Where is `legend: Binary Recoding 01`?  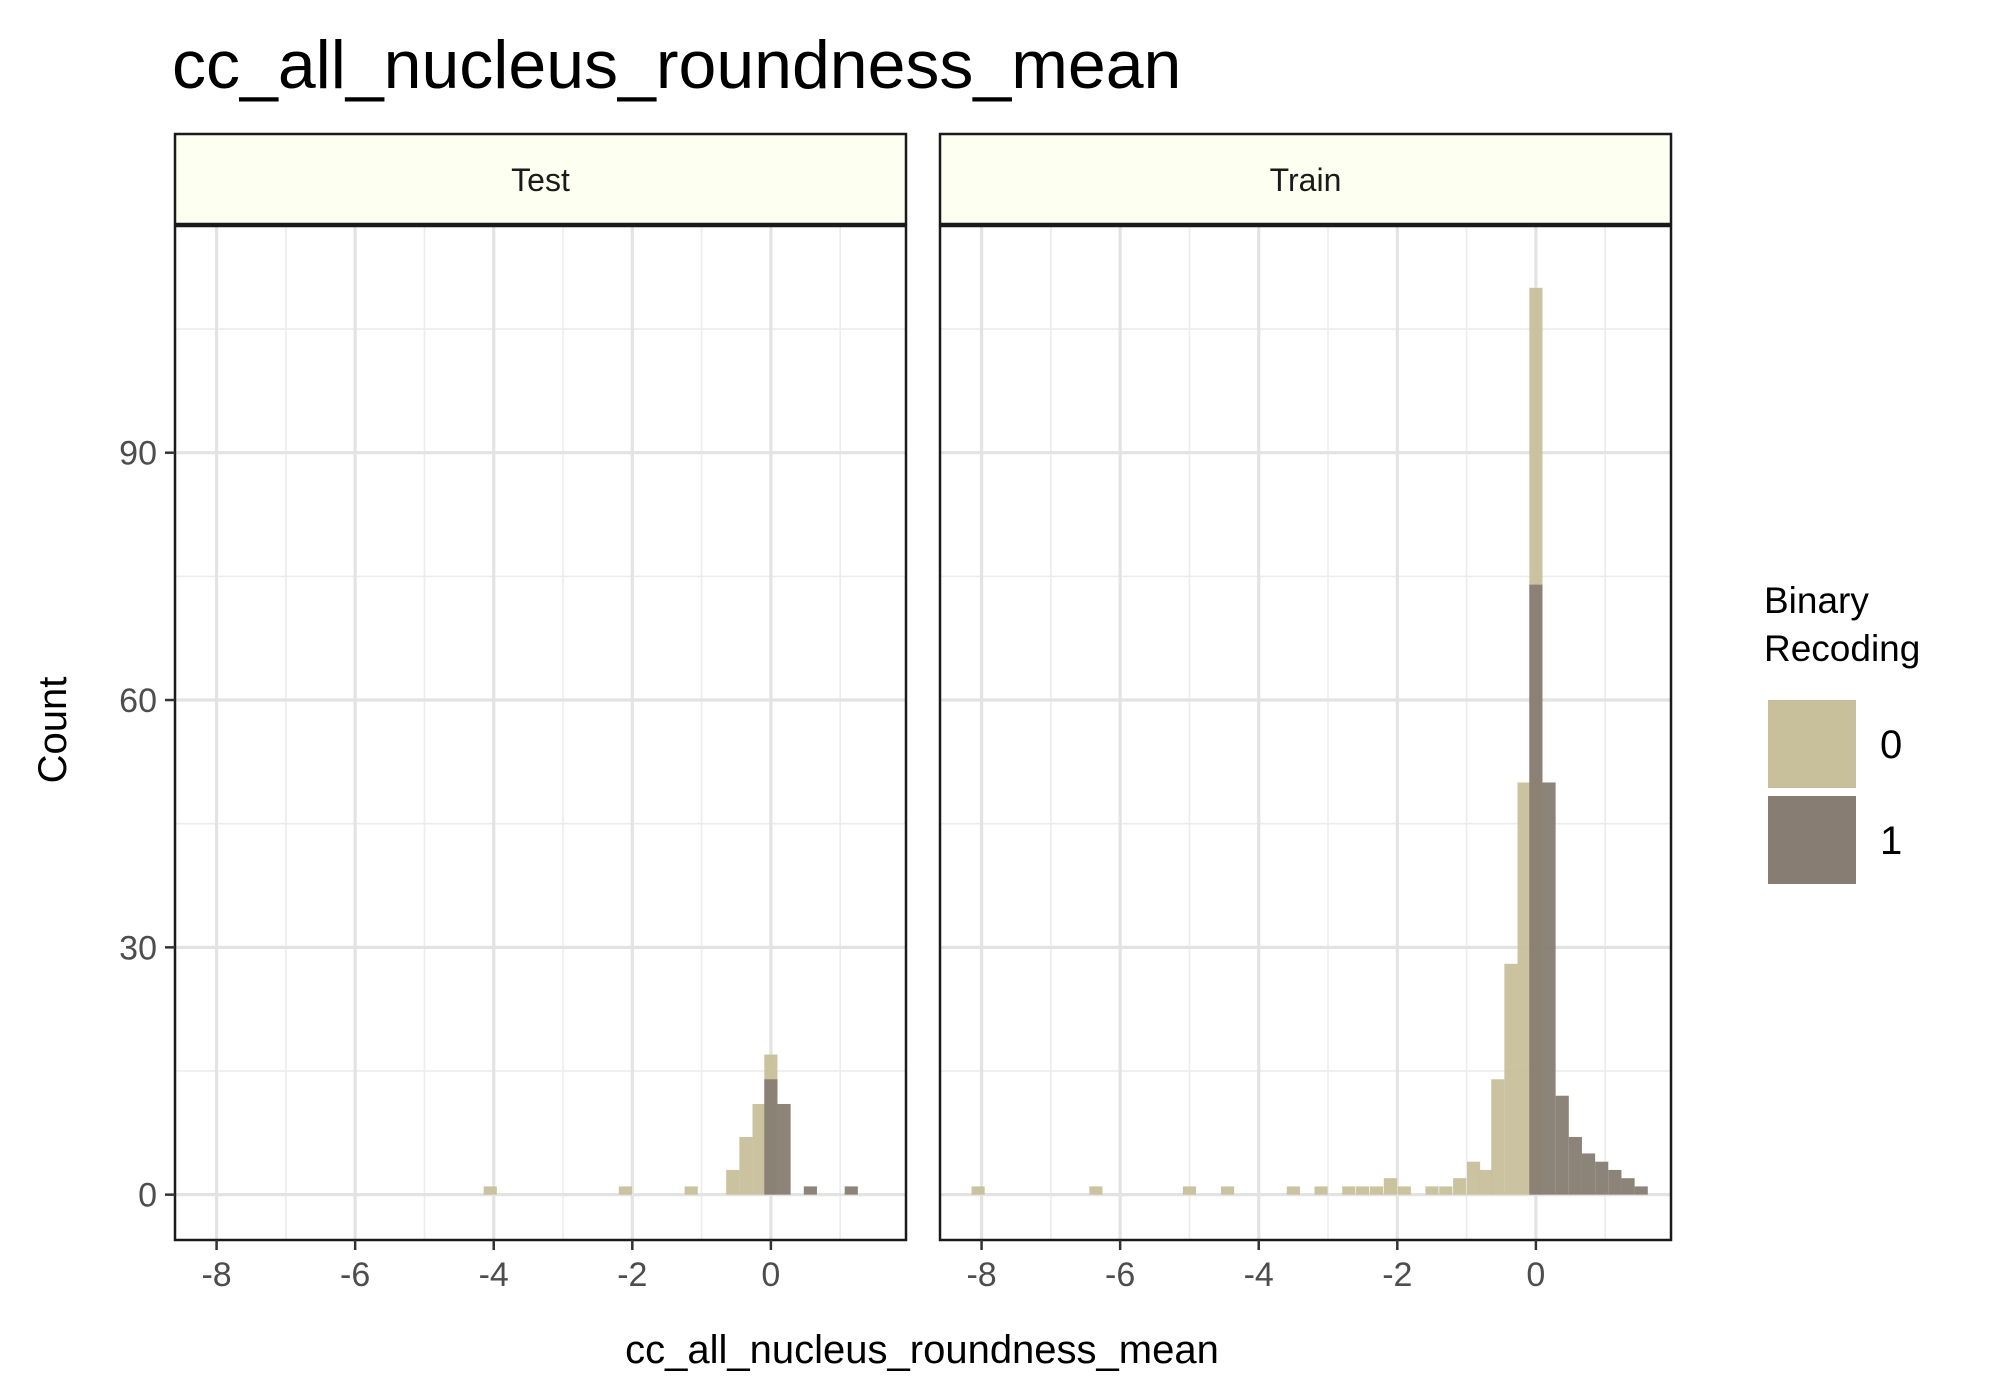 legend: Binary Recoding 01 is located at coordinates (1842, 732).